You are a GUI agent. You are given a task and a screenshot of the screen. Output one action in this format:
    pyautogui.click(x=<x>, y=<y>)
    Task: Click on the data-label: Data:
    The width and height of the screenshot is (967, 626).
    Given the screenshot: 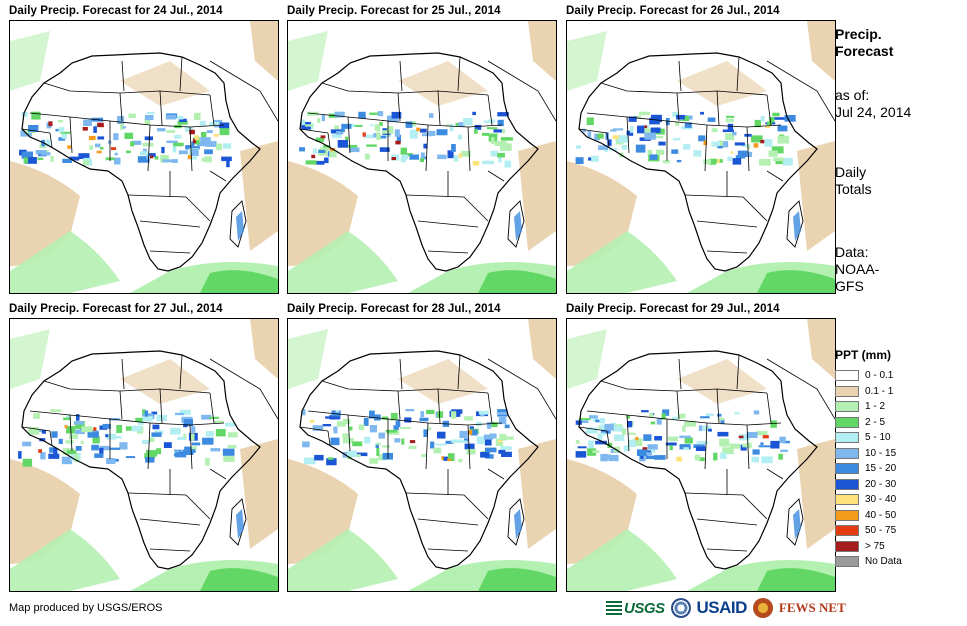 What is the action you would take?
    pyautogui.click(x=852, y=252)
    